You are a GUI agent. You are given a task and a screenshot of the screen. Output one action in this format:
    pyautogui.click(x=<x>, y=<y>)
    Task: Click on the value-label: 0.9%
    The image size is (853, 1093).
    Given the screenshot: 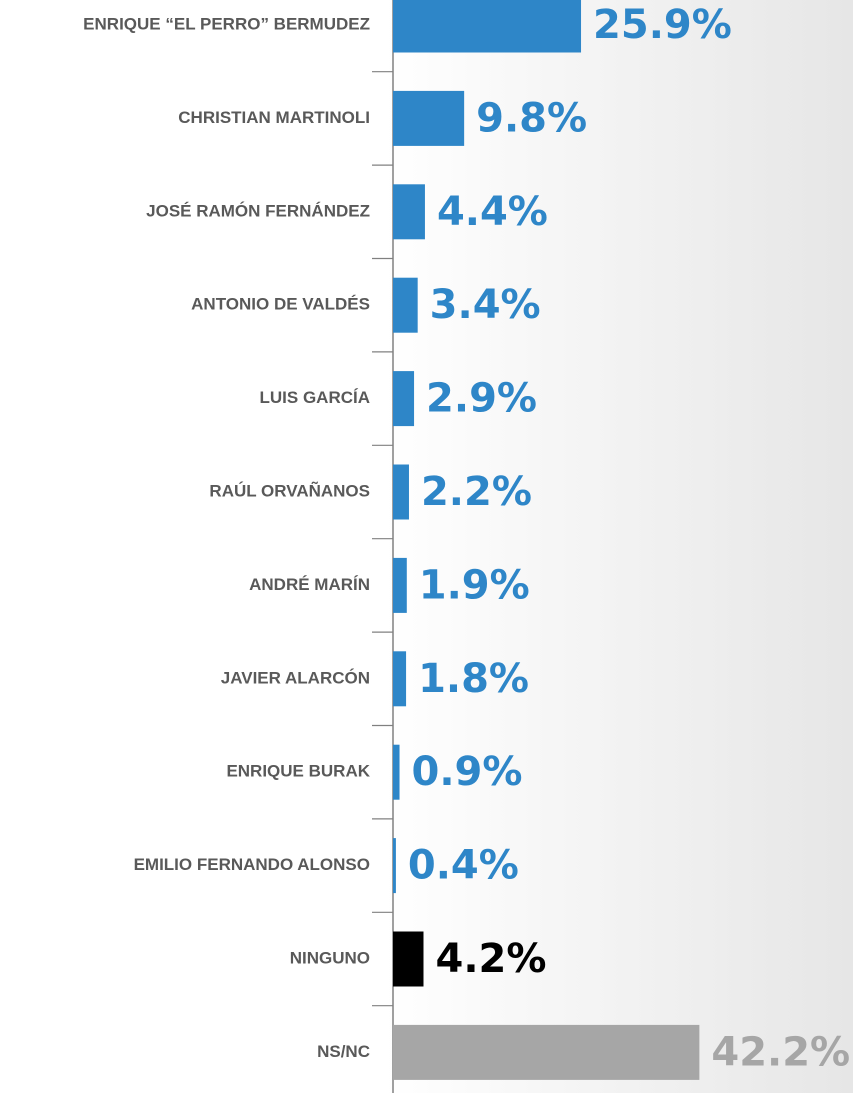 What is the action you would take?
    pyautogui.click(x=467, y=772)
    